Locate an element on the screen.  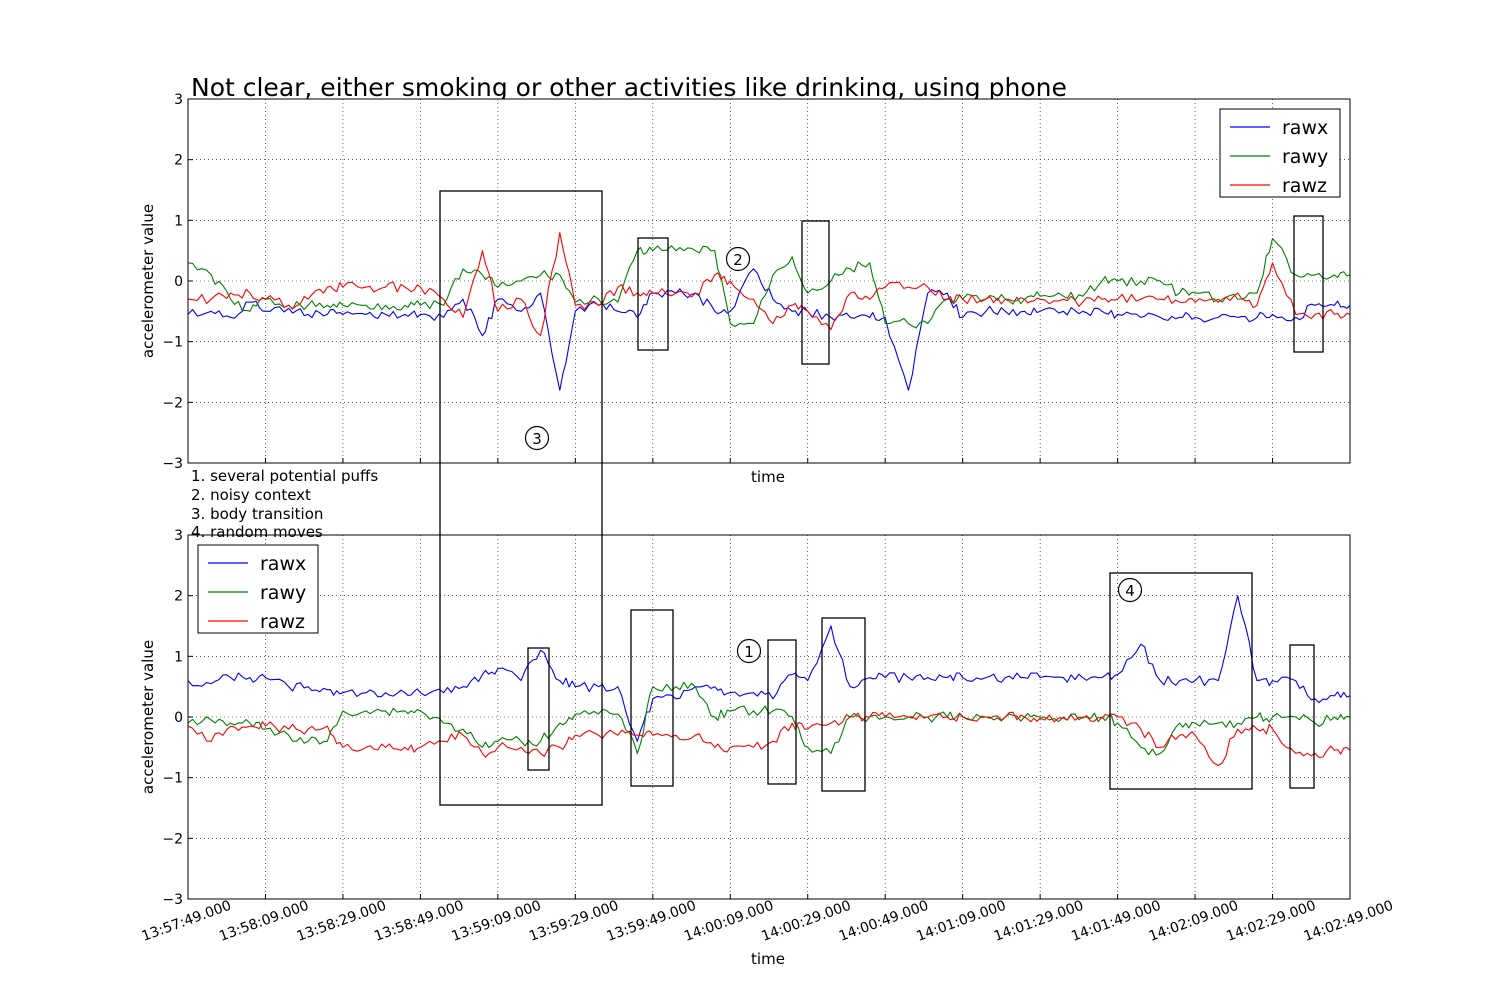
bottom-legend: rawx rawy rawz is located at coordinates (258, 589).